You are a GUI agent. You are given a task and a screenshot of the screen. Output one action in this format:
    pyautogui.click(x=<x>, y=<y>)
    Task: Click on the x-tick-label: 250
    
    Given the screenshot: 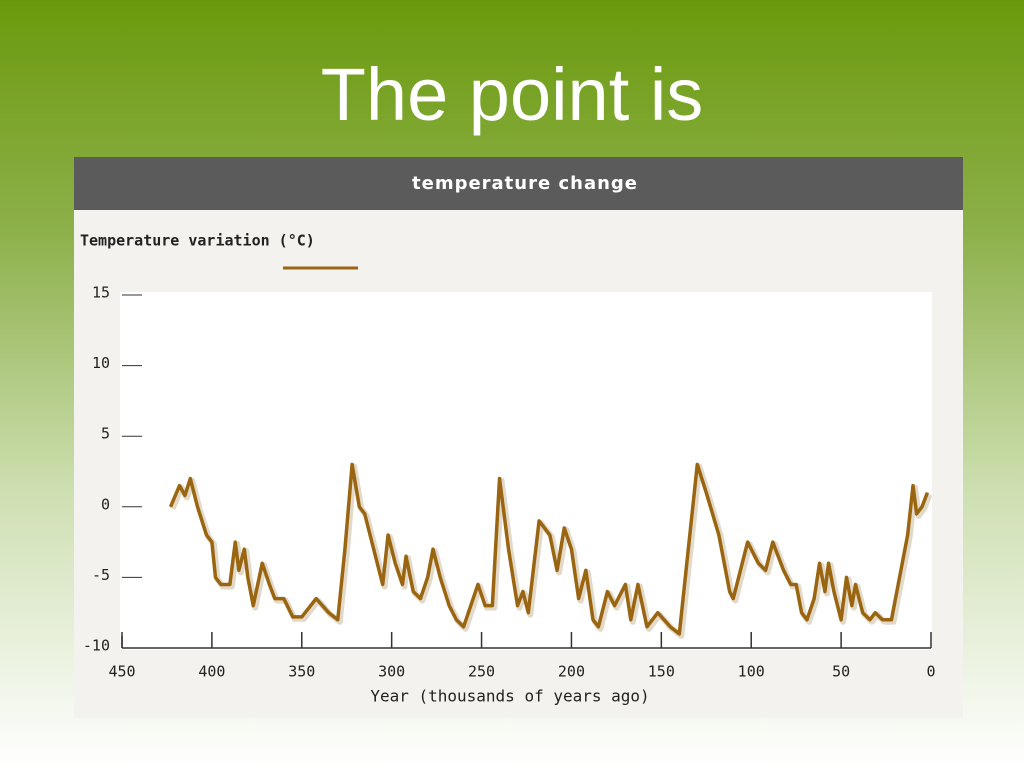 What is the action you would take?
    pyautogui.click(x=481, y=672)
    